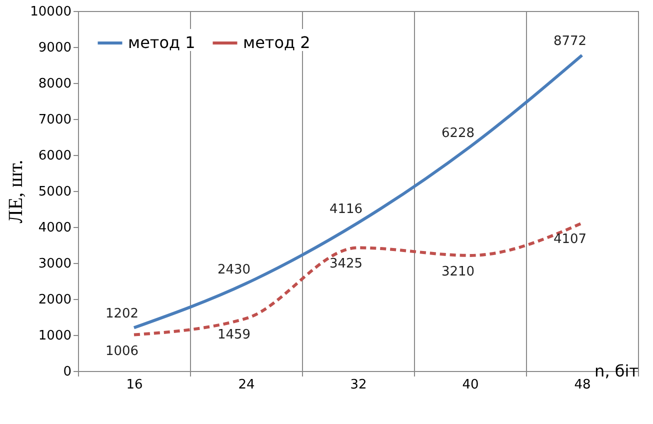 The height and width of the screenshot is (424, 653). Describe the element at coordinates (470, 385) in the screenshot. I see `x-tick-label: 40` at that location.